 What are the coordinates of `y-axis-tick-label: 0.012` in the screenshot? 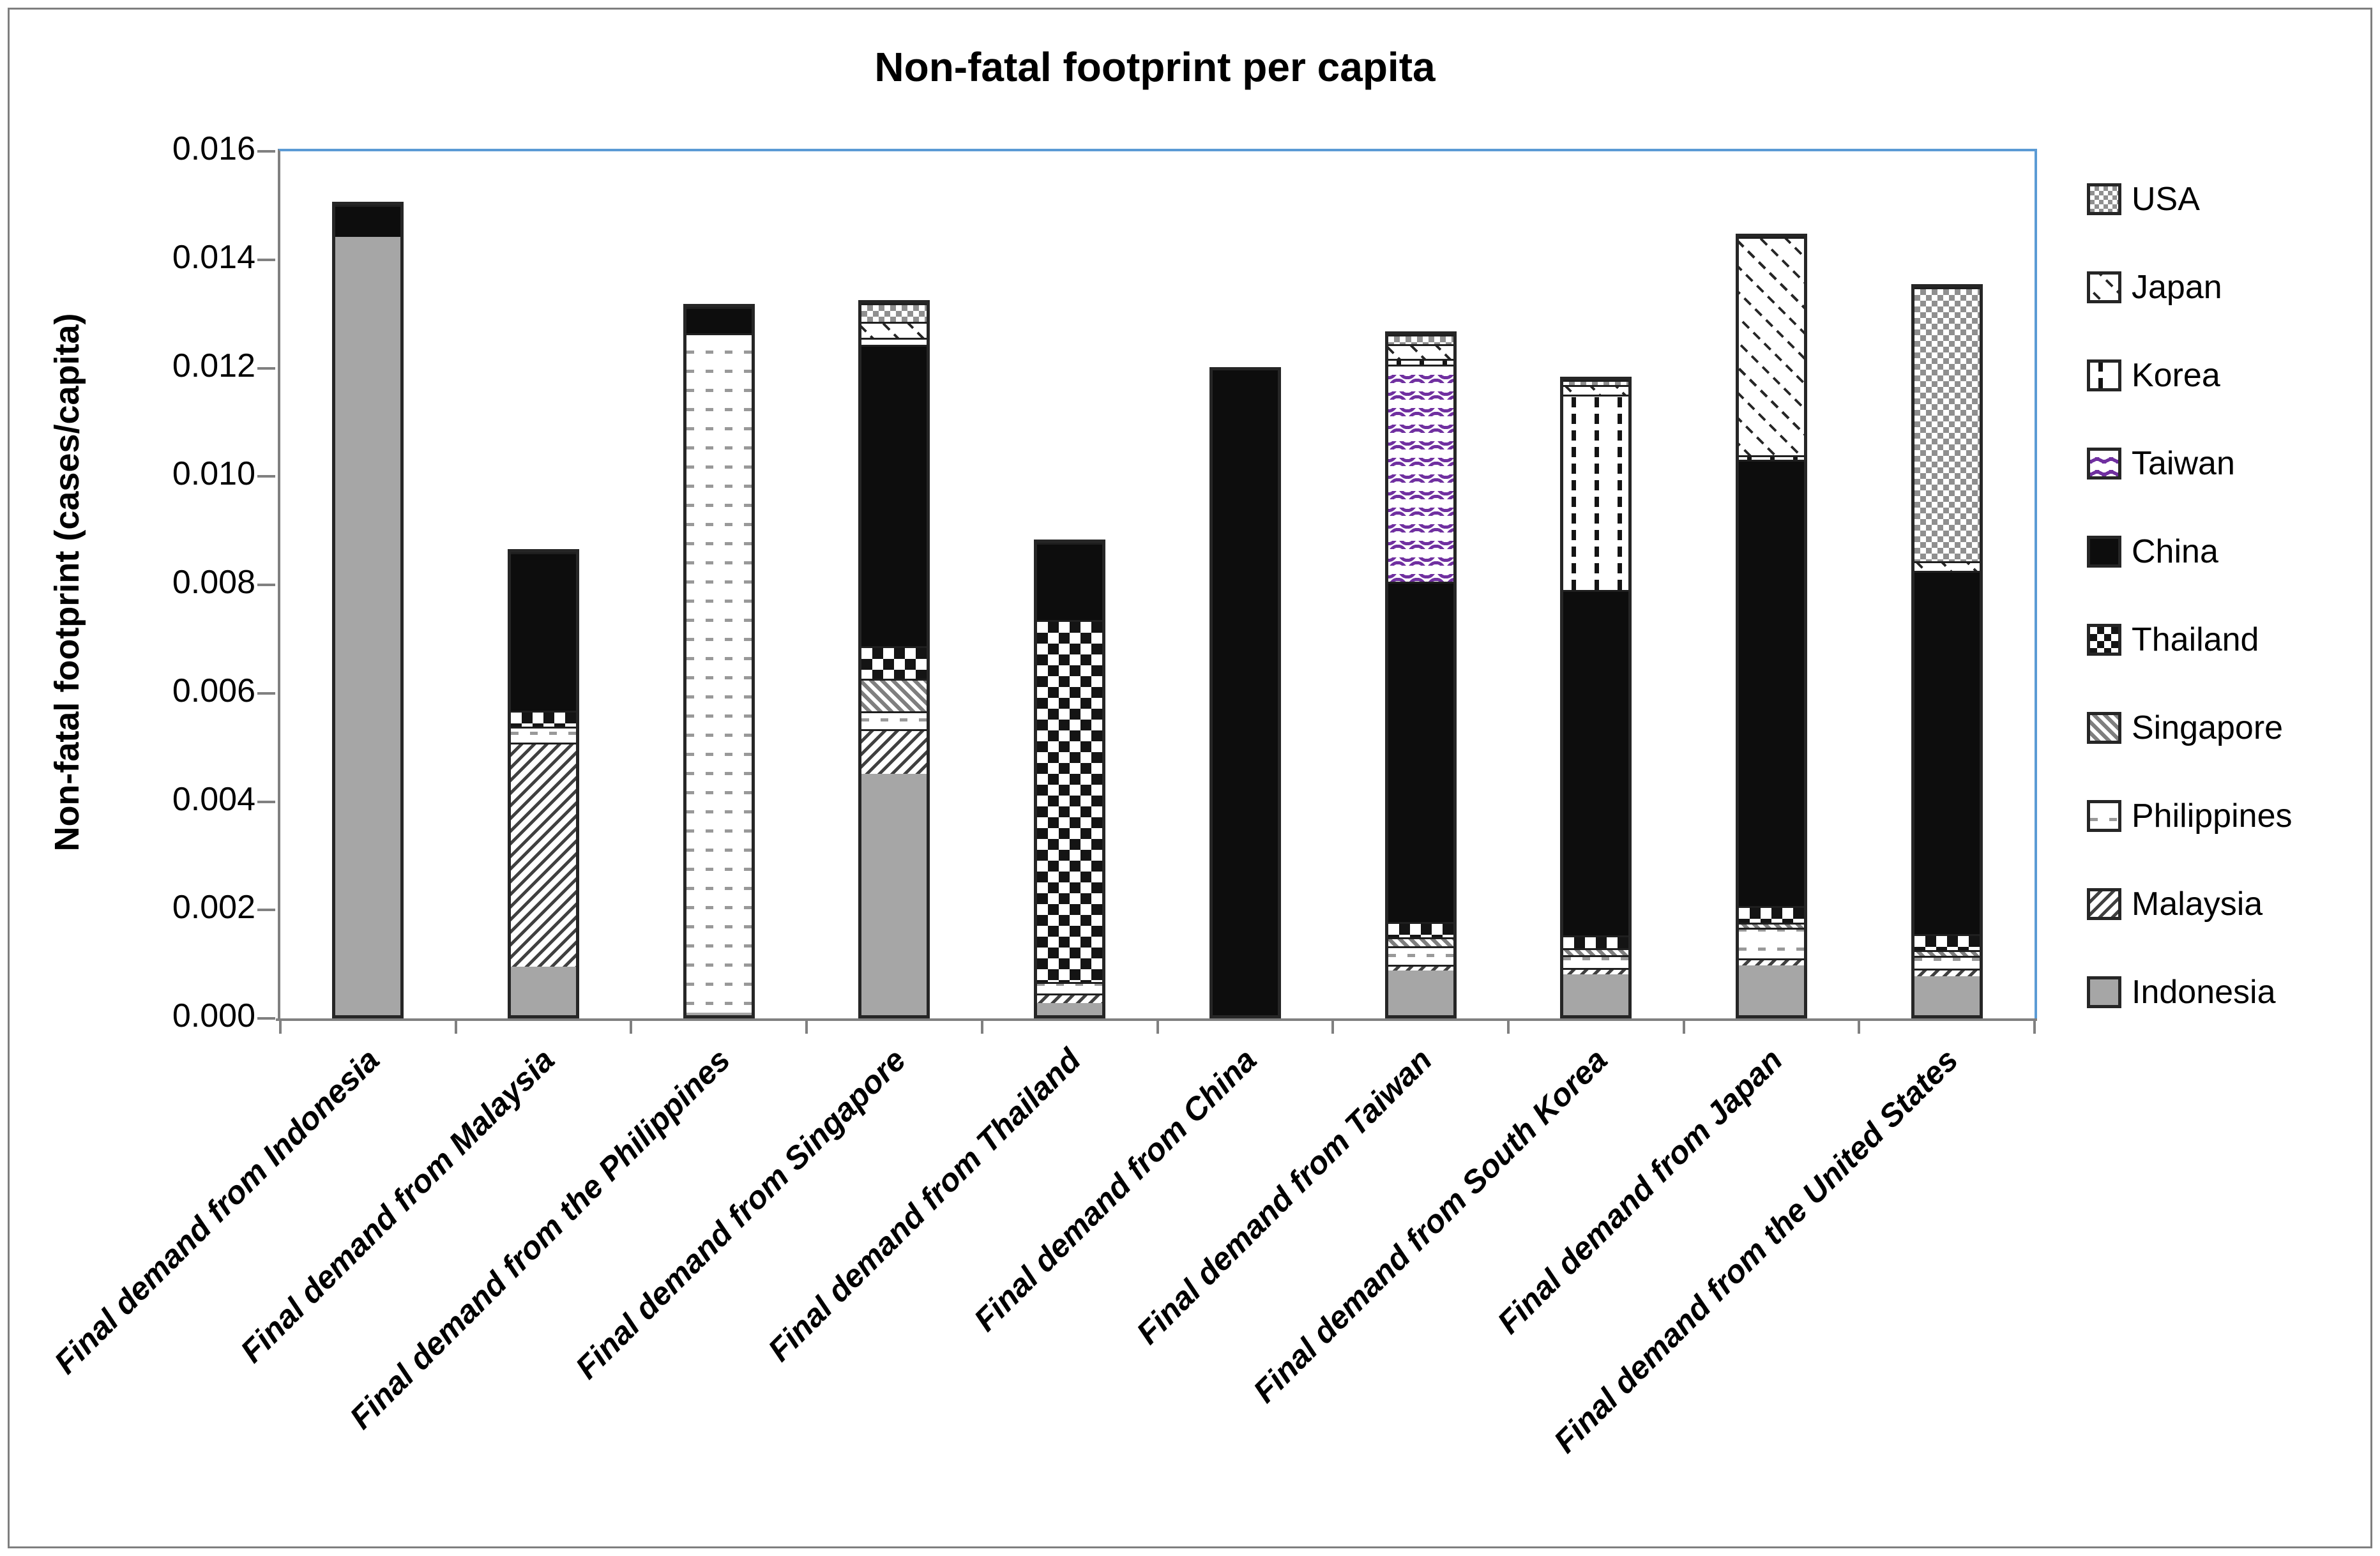 It's located at (213, 365).